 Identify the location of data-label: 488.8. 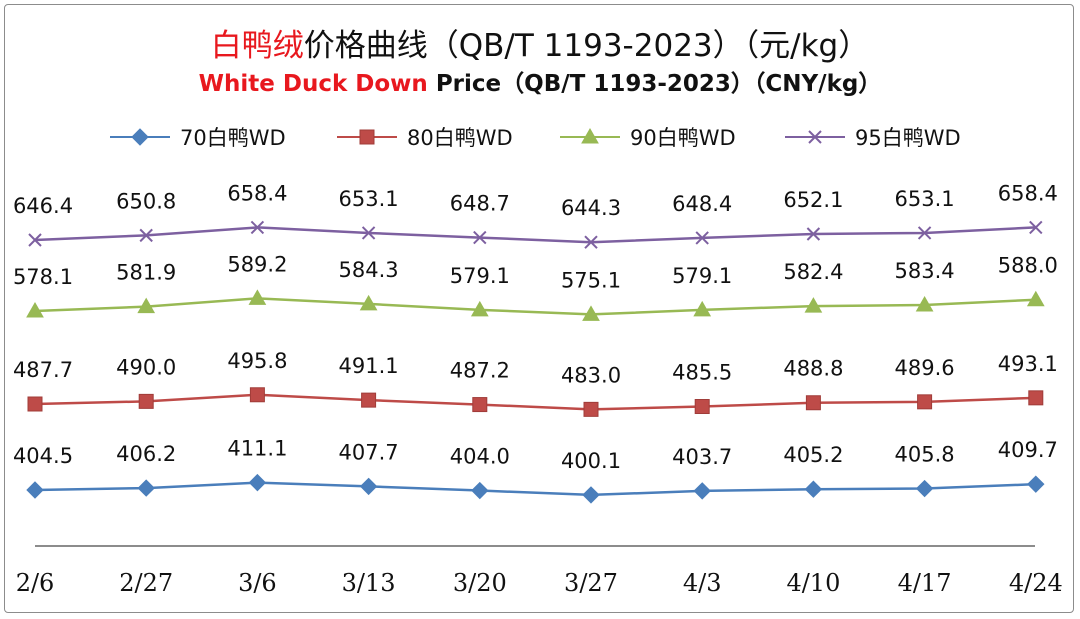
(813, 369).